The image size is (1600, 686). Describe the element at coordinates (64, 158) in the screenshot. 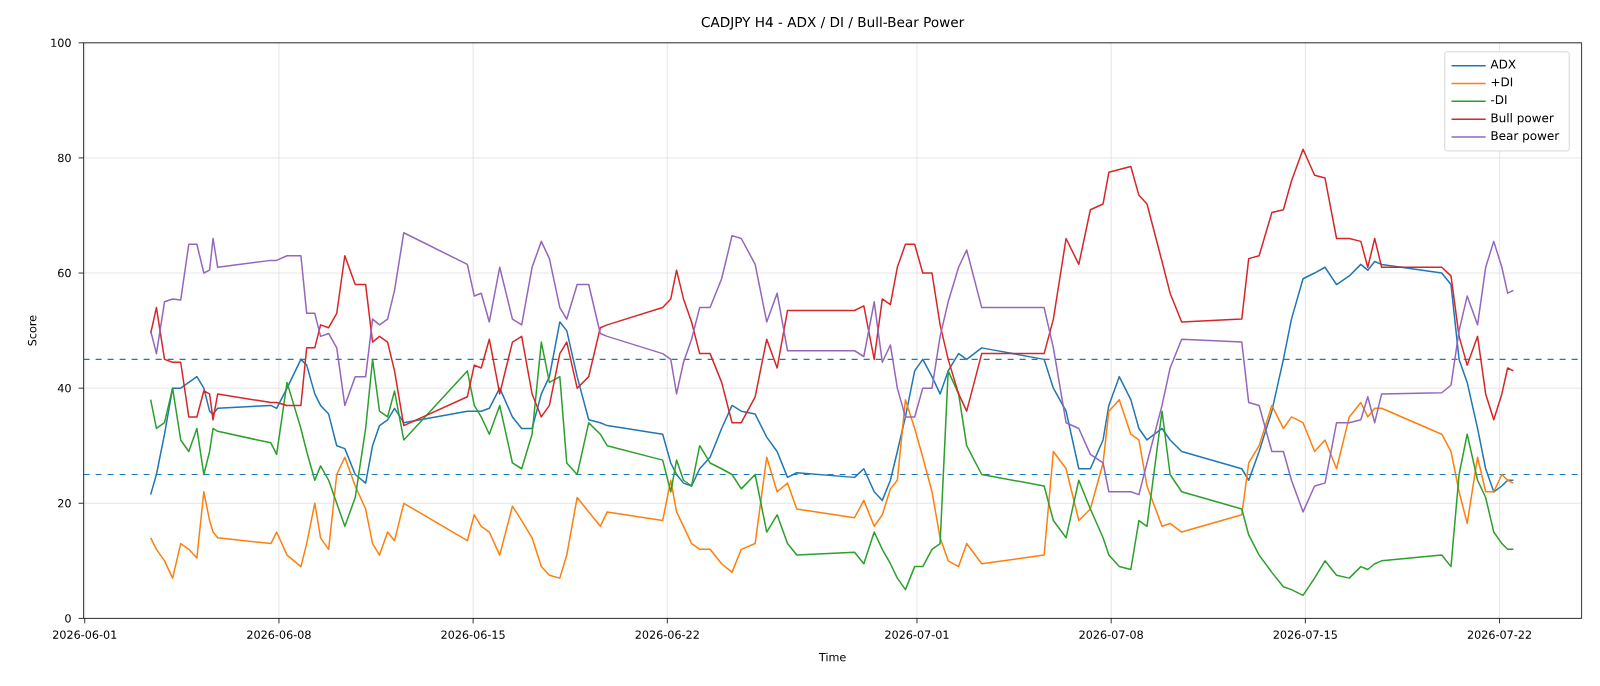

I see `y-tick-label: 80` at that location.